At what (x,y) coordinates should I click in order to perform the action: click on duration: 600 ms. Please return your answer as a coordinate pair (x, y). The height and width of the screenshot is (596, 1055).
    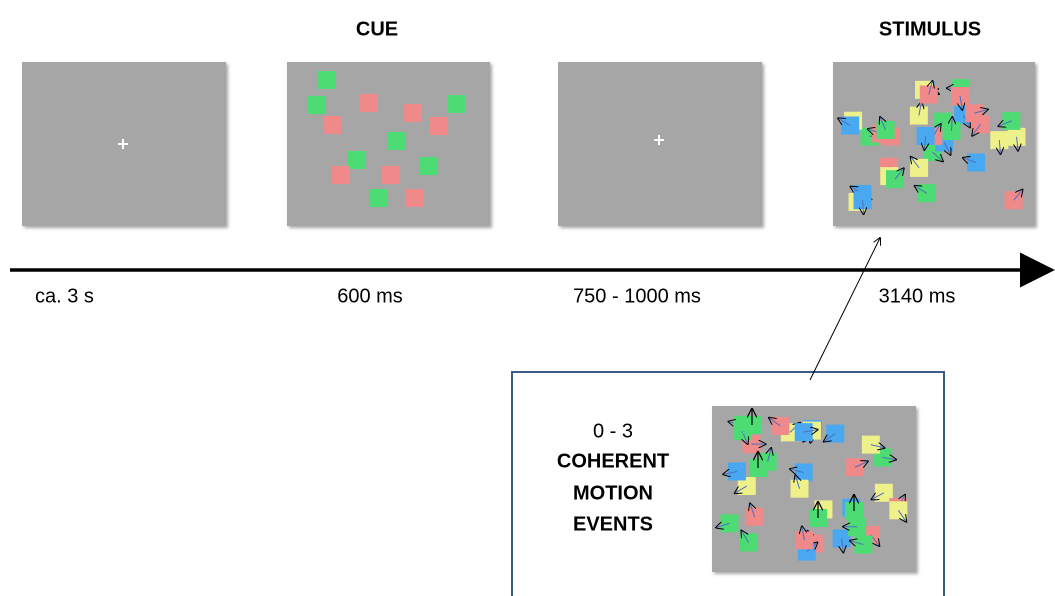
    Looking at the image, I should click on (370, 296).